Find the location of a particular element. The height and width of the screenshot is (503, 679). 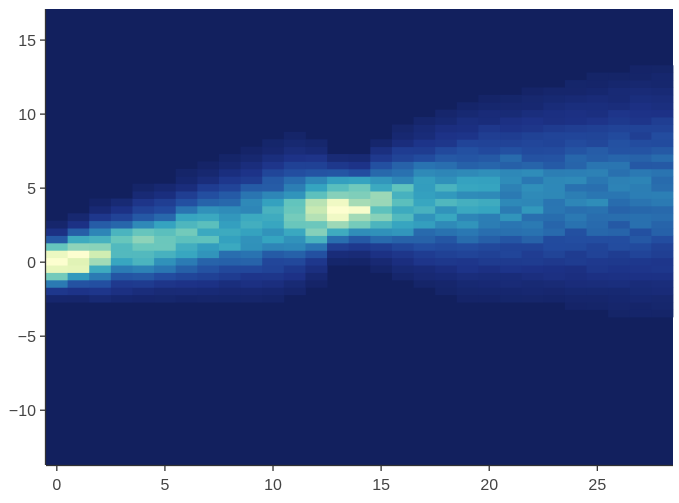

y-tick-label: 0 is located at coordinates (31, 263).